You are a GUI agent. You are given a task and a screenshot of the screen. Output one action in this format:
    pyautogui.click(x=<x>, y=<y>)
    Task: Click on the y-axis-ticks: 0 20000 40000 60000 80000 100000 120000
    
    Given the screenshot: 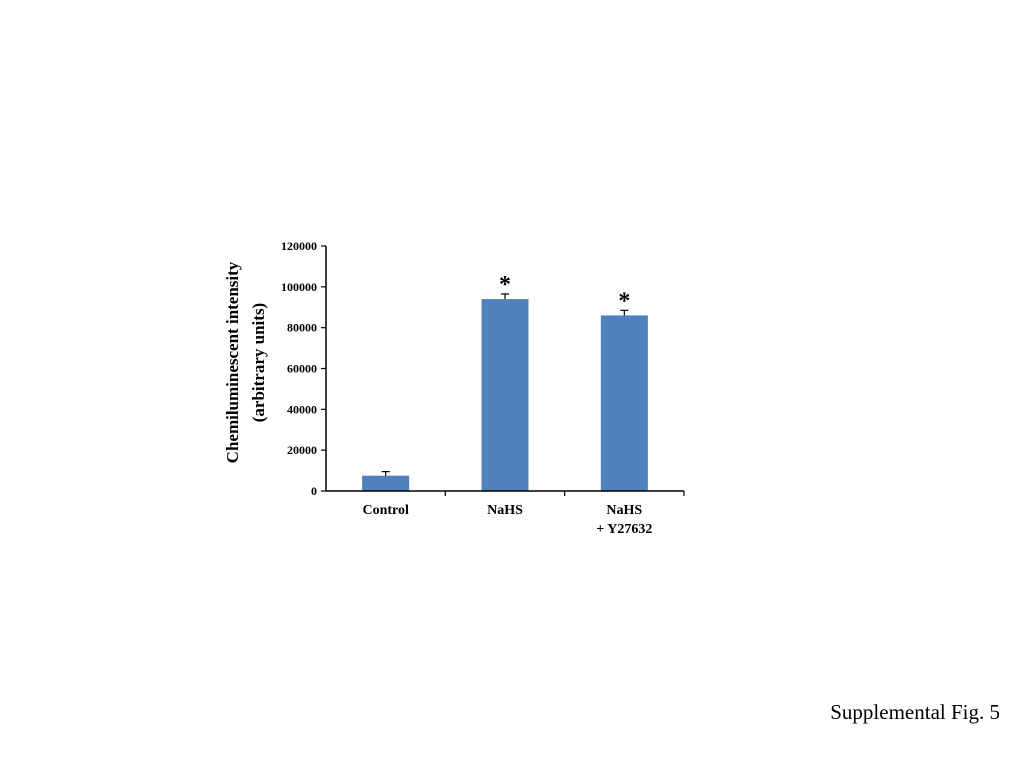 What is the action you would take?
    pyautogui.click(x=304, y=368)
    